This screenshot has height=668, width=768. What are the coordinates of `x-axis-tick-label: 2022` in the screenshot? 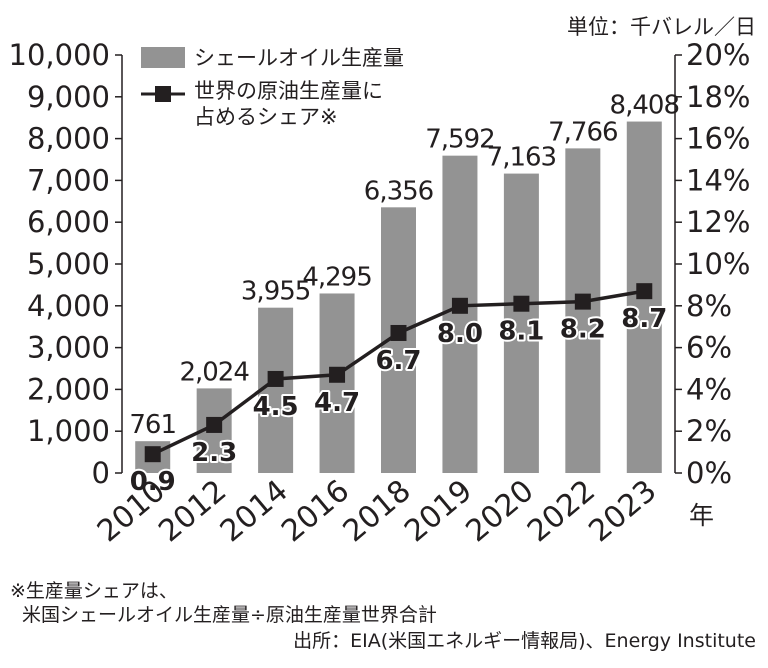 It's located at (561, 511).